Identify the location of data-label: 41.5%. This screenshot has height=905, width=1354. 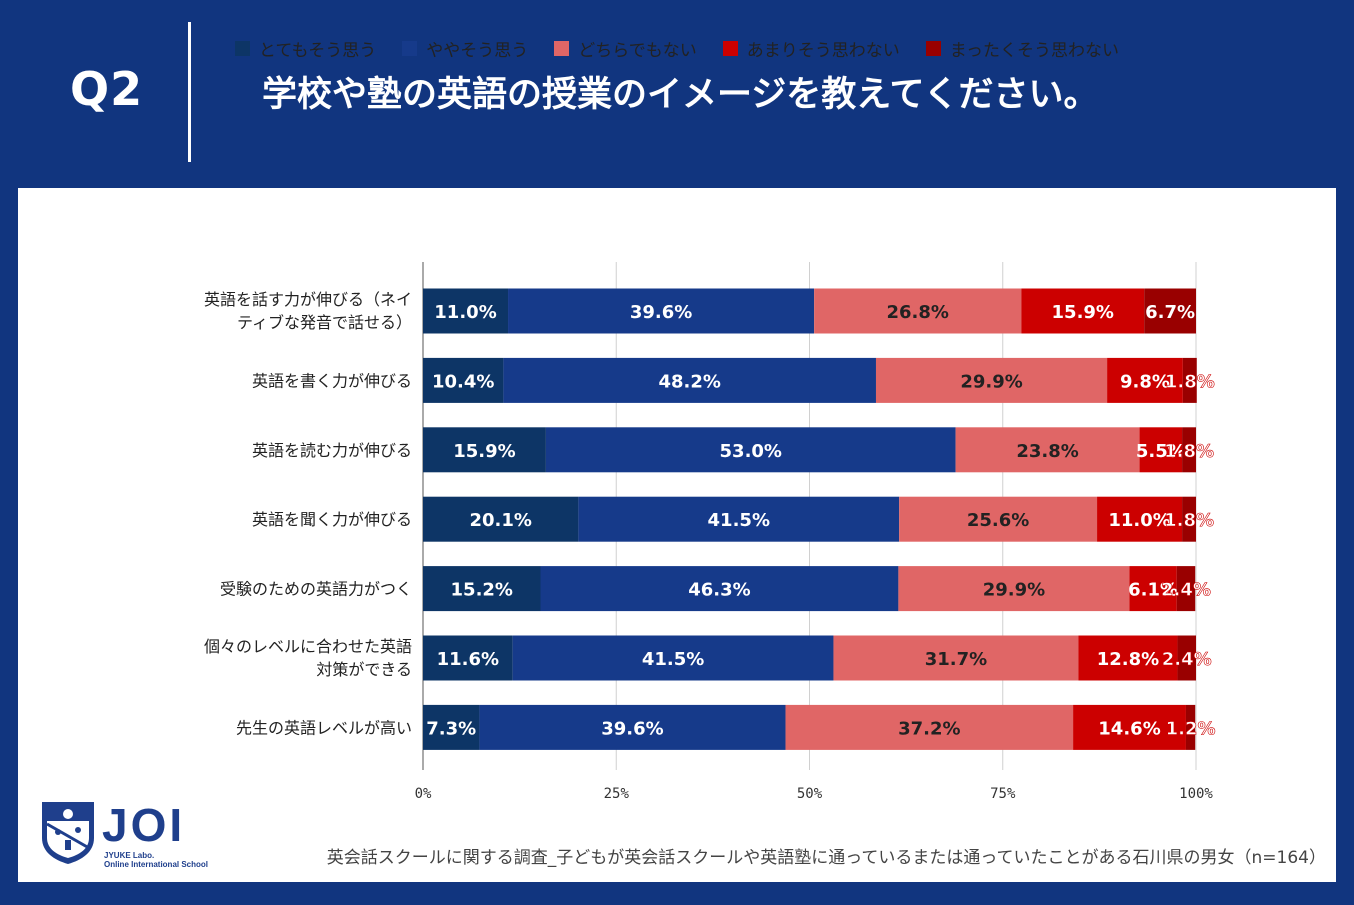
(739, 520).